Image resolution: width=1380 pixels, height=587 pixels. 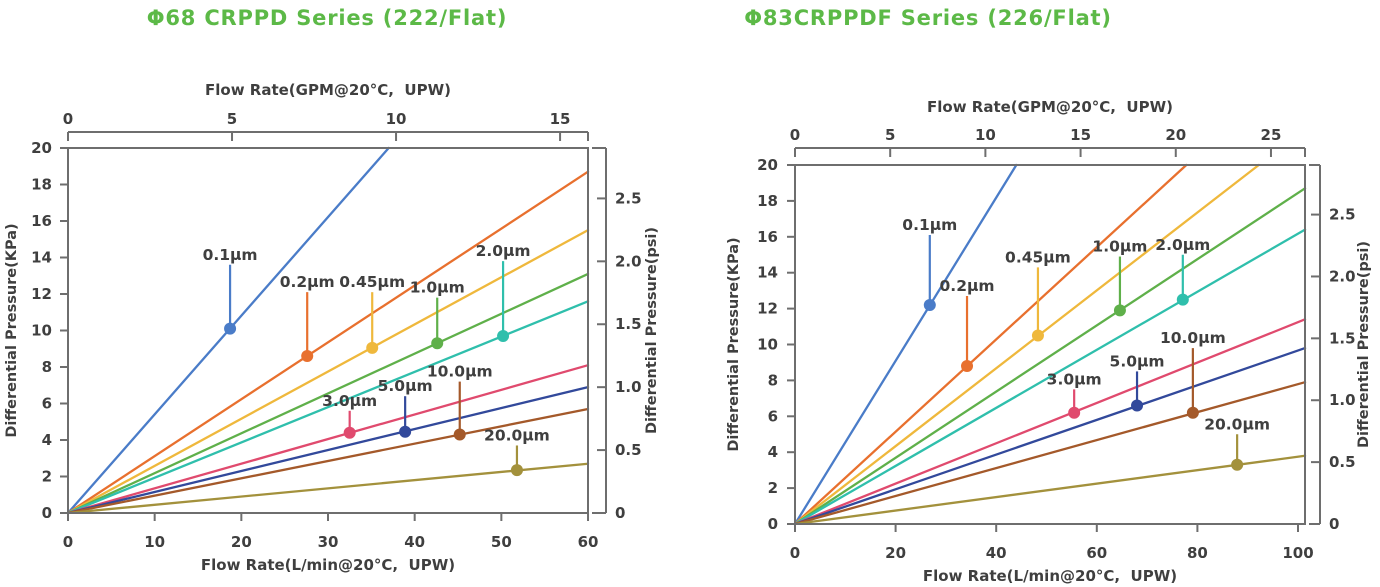 I want to click on lmin-tick-label: 20, so click(x=241, y=542).